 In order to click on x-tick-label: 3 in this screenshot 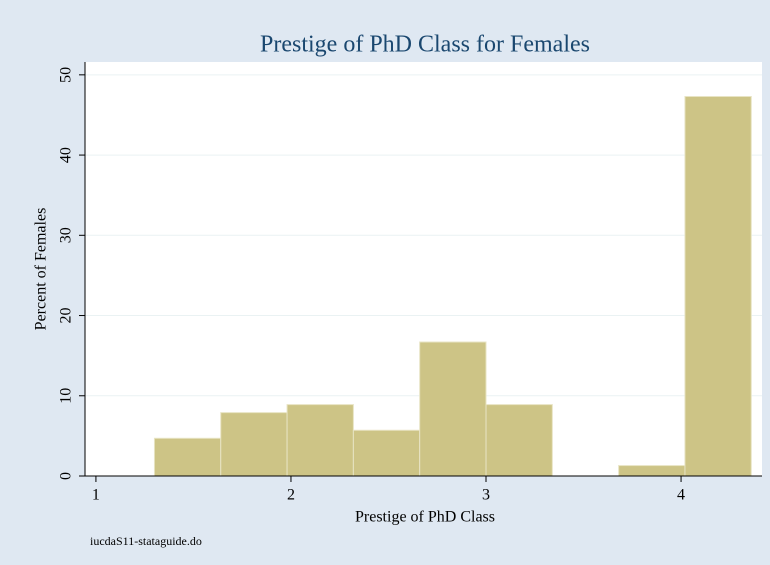, I will do `click(486, 495)`.